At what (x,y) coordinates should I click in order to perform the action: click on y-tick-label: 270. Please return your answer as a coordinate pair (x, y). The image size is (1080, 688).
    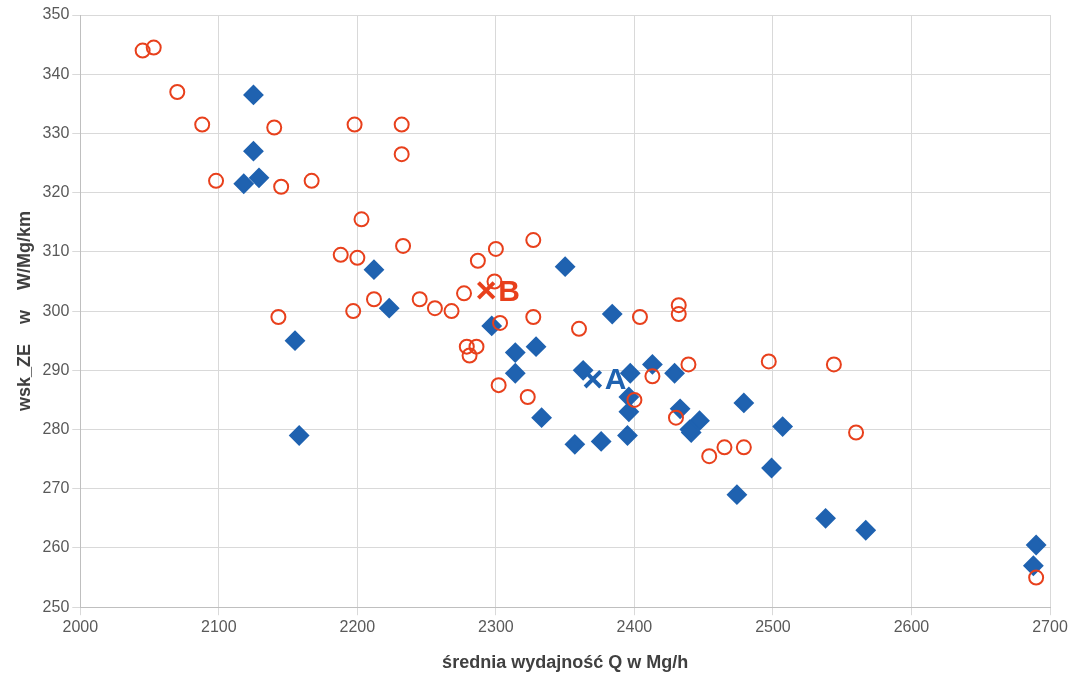
    Looking at the image, I should click on (56, 488).